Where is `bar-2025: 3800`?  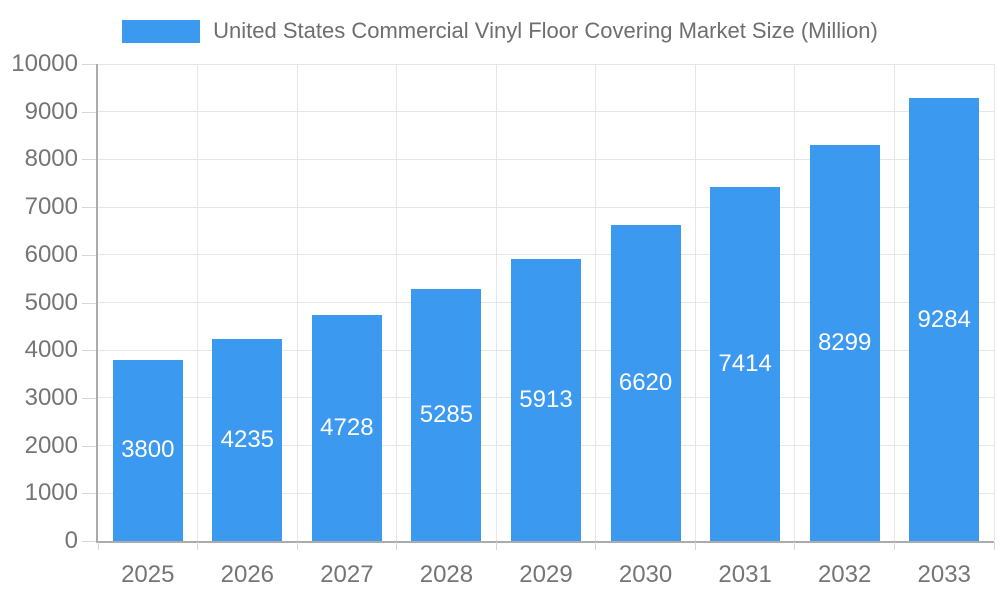 bar-2025: 3800 is located at coordinates (147, 450).